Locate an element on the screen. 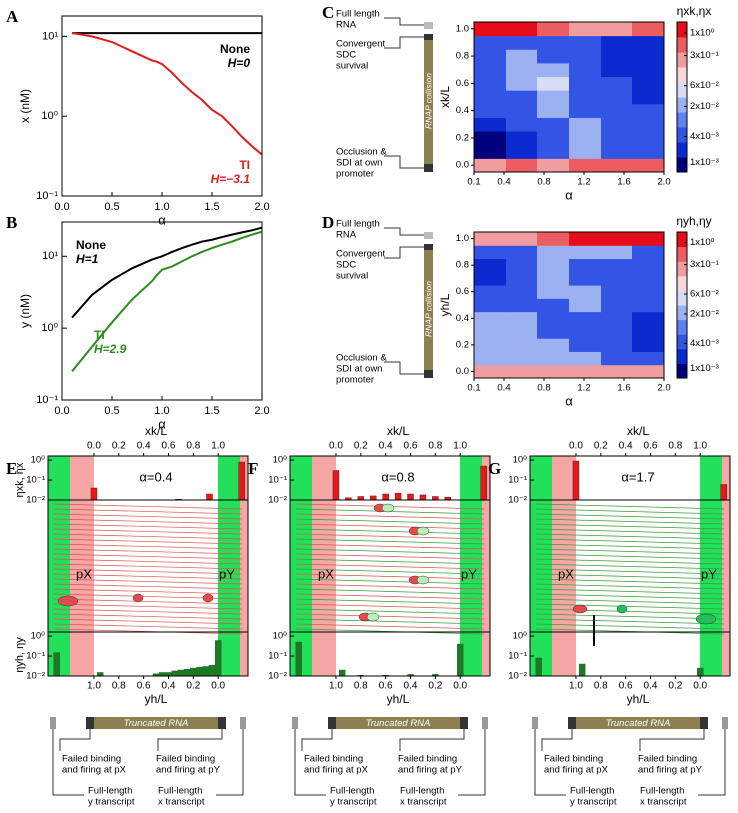  px-pink is located at coordinates (82, 566).